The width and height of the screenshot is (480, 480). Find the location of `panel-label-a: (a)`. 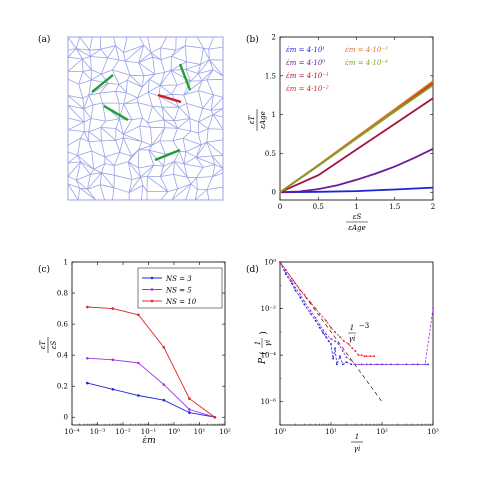

panel-label-a: (a) is located at coordinates (44, 39).